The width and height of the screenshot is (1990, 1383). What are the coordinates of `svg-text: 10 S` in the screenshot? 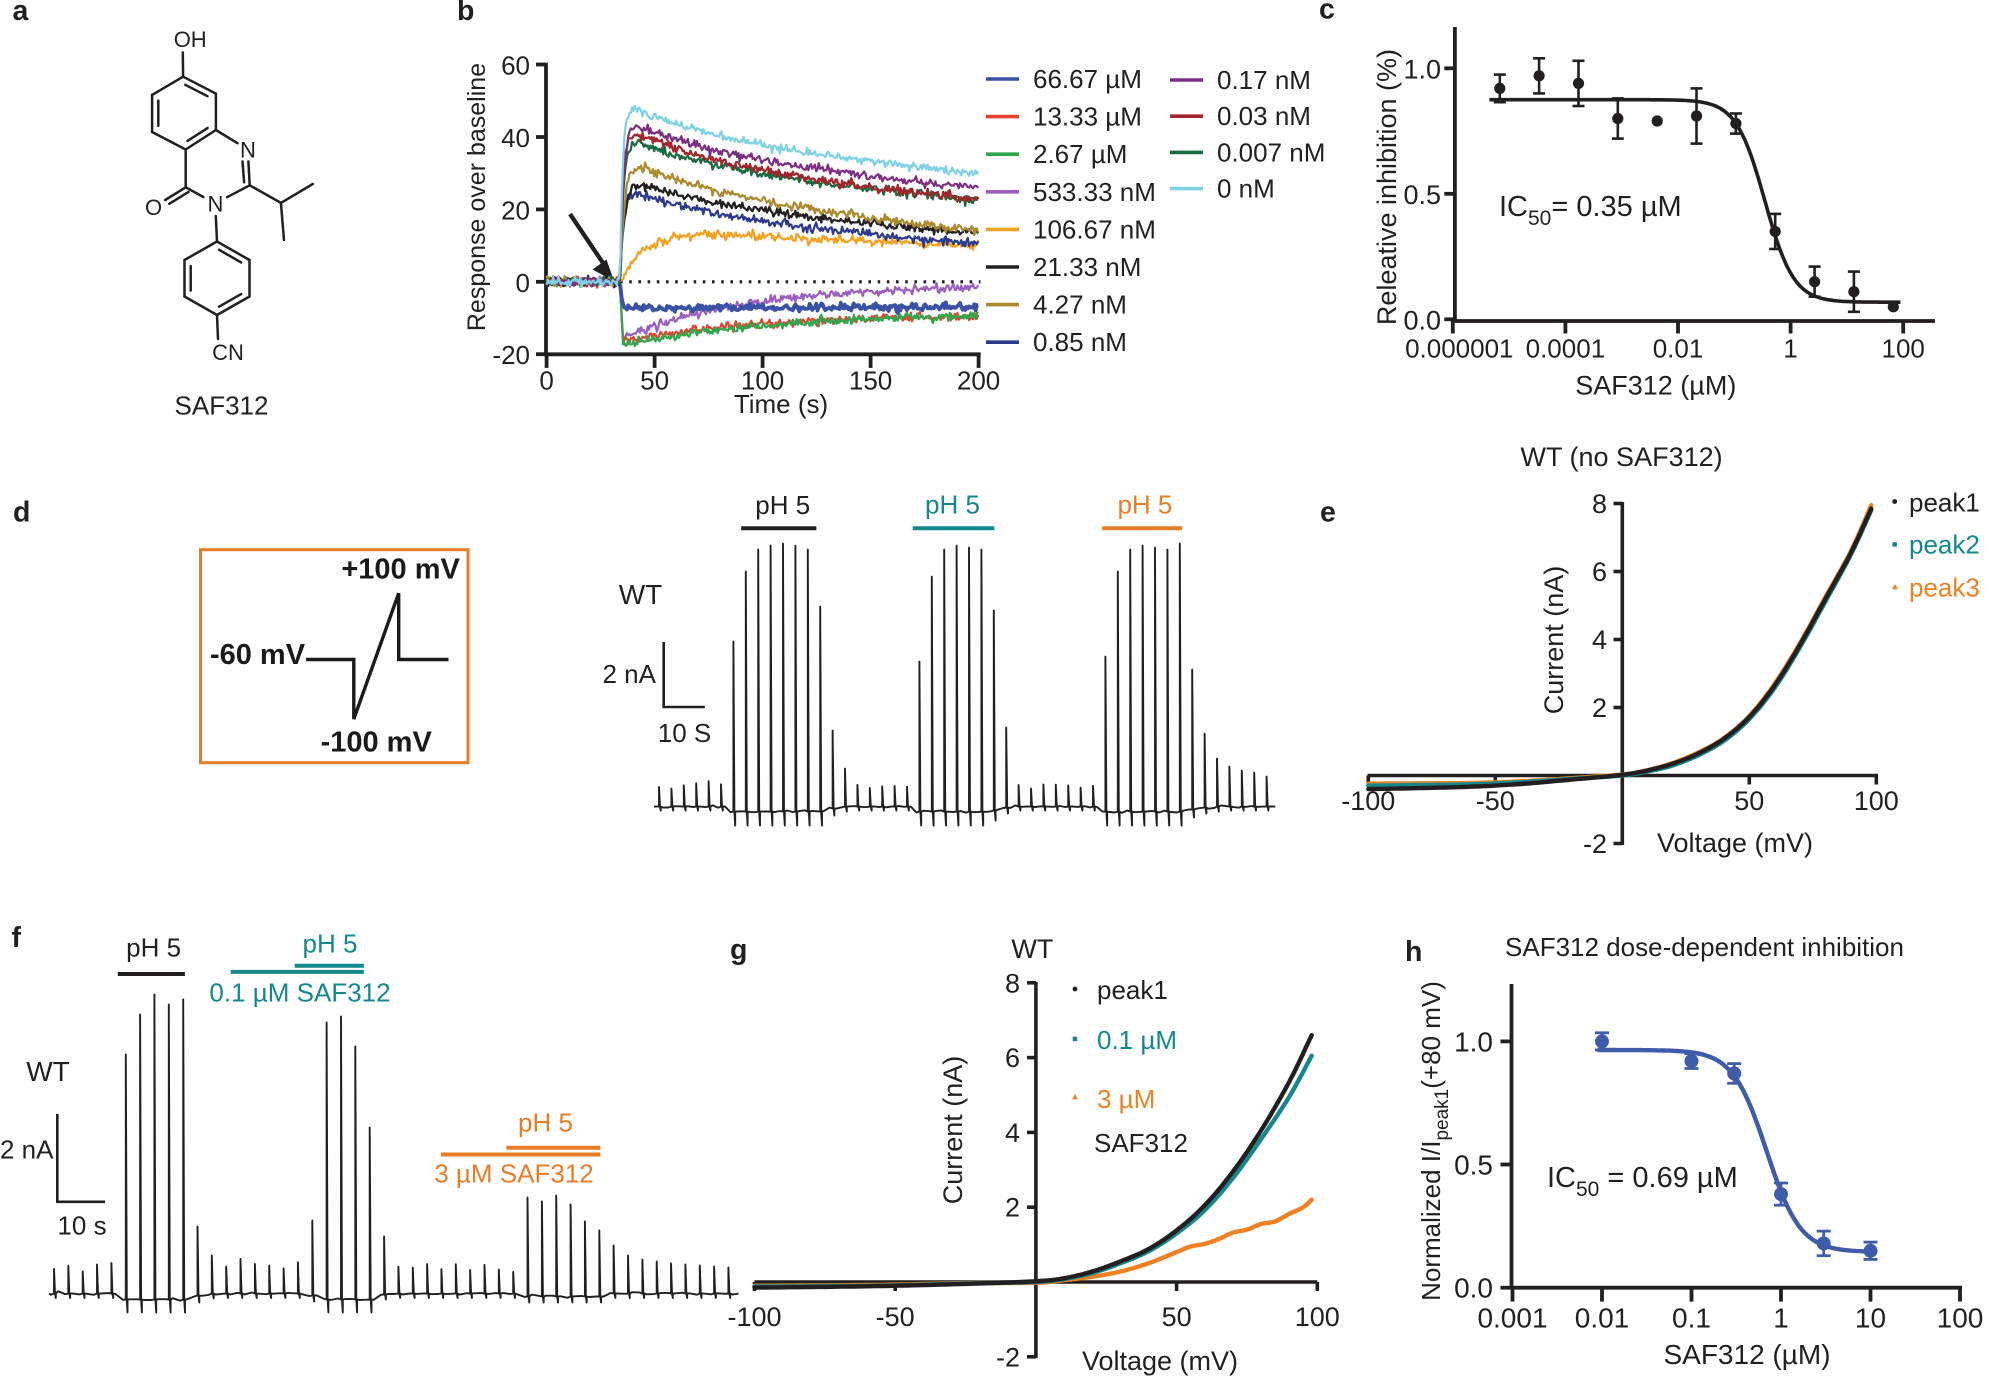 It's located at (685, 733).